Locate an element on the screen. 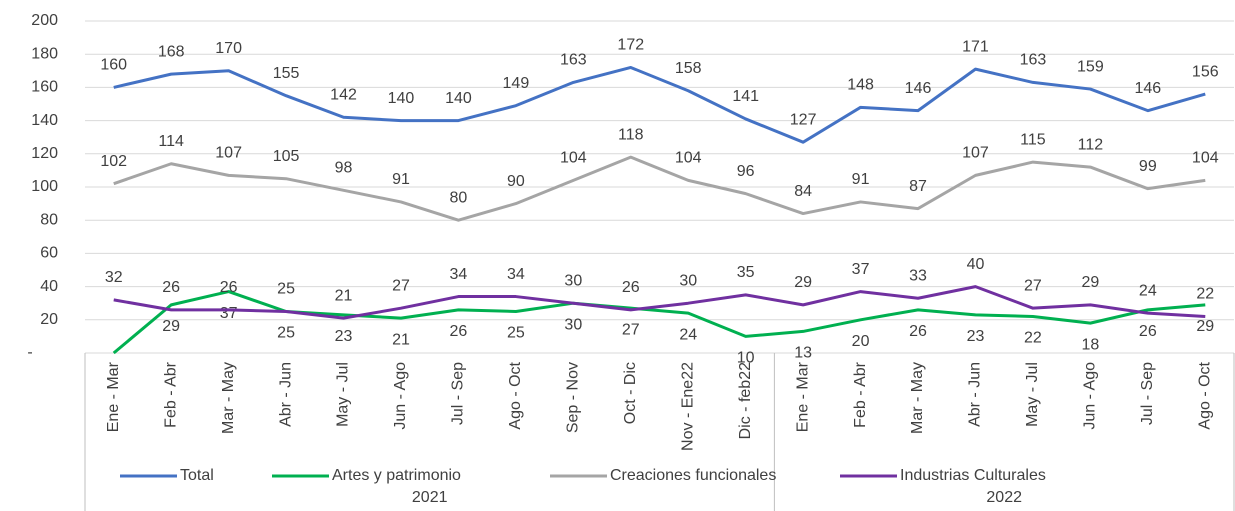 This screenshot has height=511, width=1235. data-label: 112 is located at coordinates (1091, 144).